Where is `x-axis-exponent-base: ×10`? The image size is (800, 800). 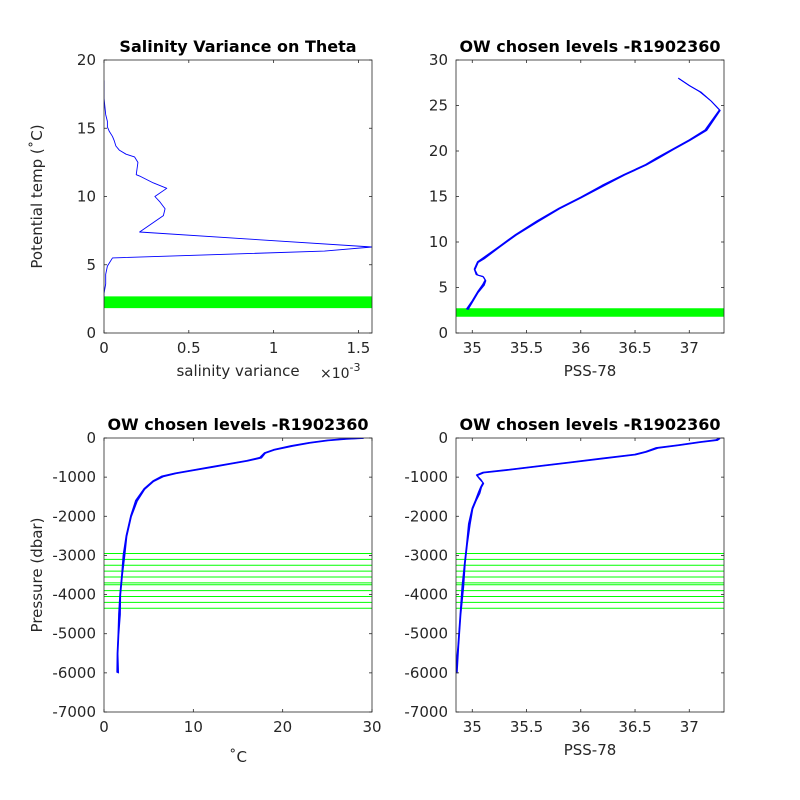 x-axis-exponent-base: ×10 is located at coordinates (335, 374).